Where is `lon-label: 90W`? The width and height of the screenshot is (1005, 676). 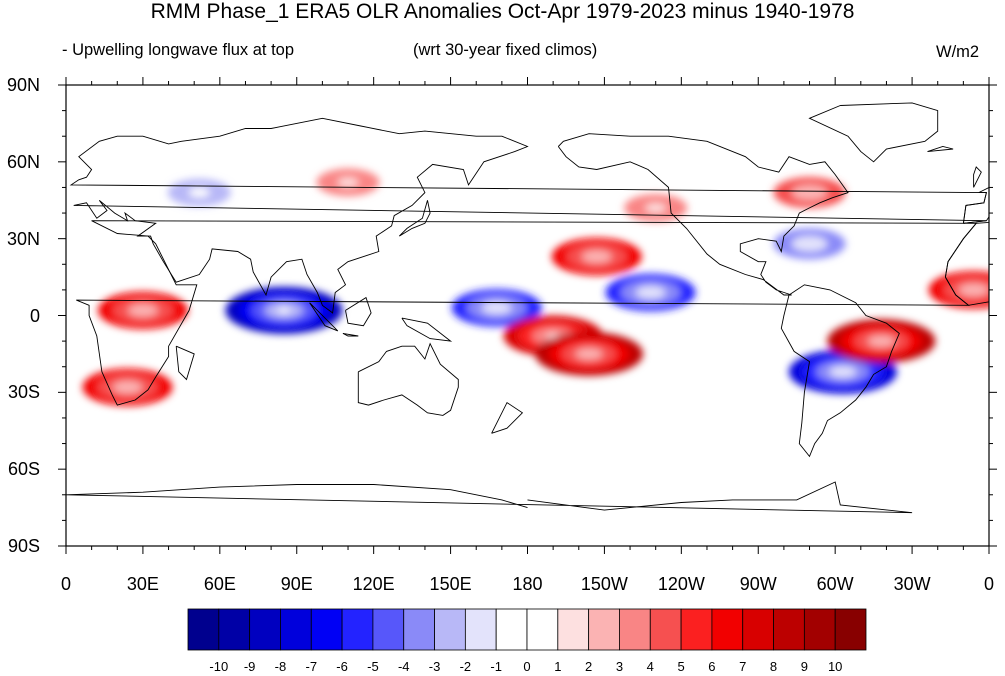
lon-label: 90W is located at coordinates (758, 584).